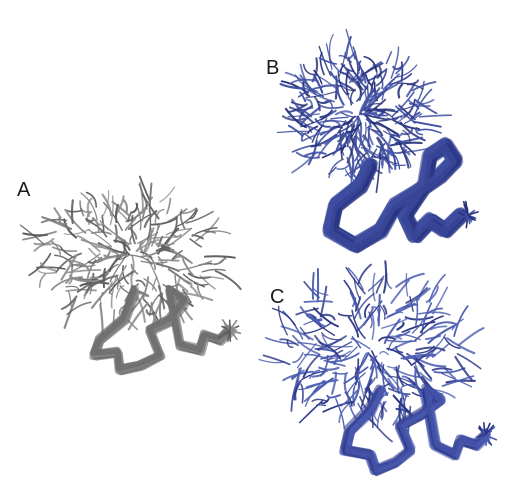  I want to click on backbone-ribbon, so click(417, 430).